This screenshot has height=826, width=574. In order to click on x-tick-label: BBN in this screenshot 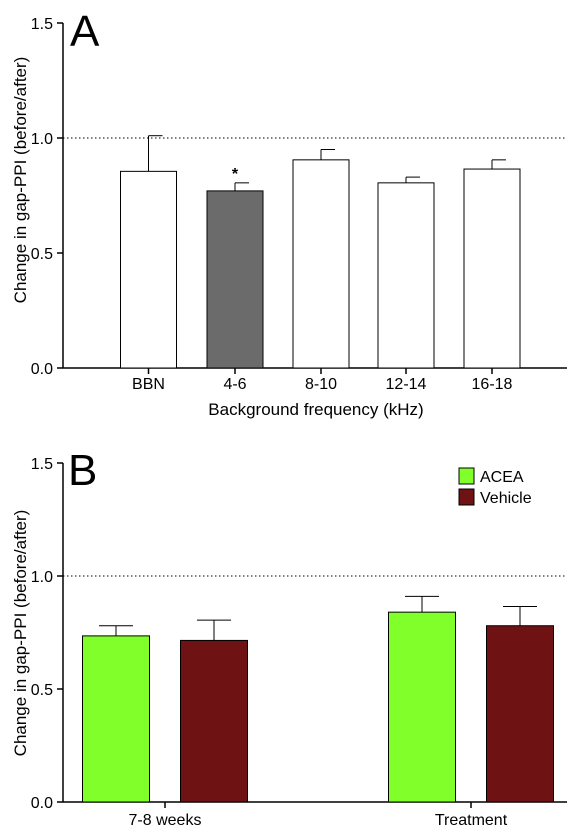, I will do `click(148, 384)`.